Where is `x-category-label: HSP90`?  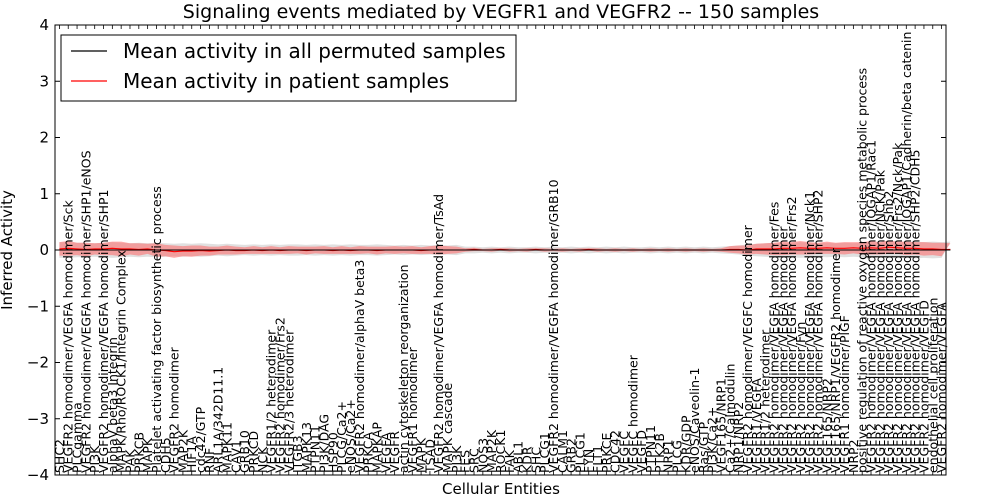 x-category-label: HSP90 is located at coordinates (332, 452).